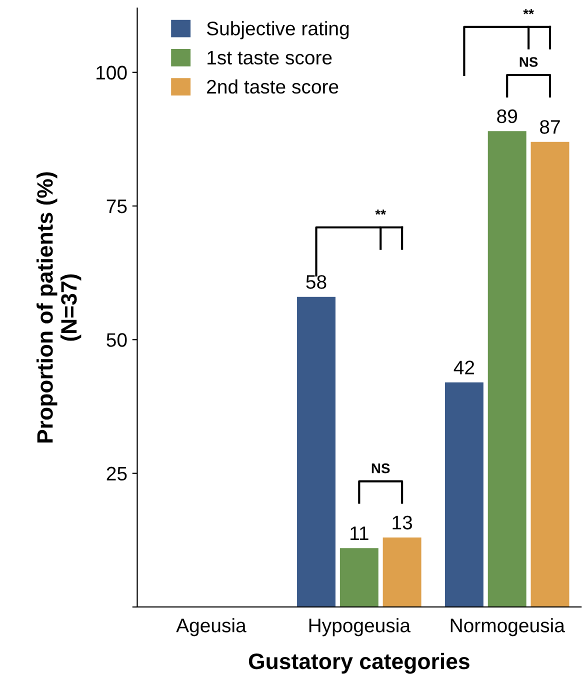  Describe the element at coordinates (359, 663) in the screenshot. I see `x-axis-title: Gustatory categories` at that location.